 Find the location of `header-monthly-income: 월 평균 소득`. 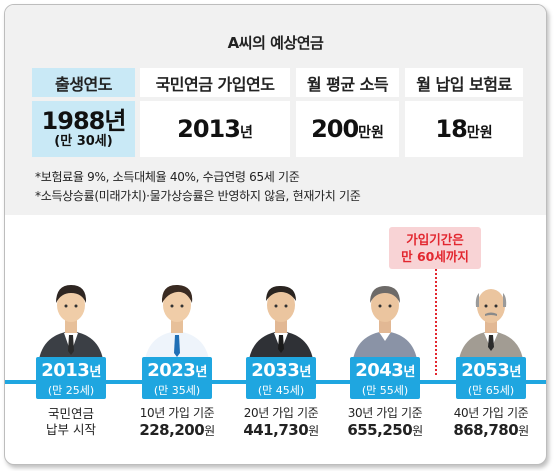

header-monthly-income: 월 평균 소득 is located at coordinates (347, 82).